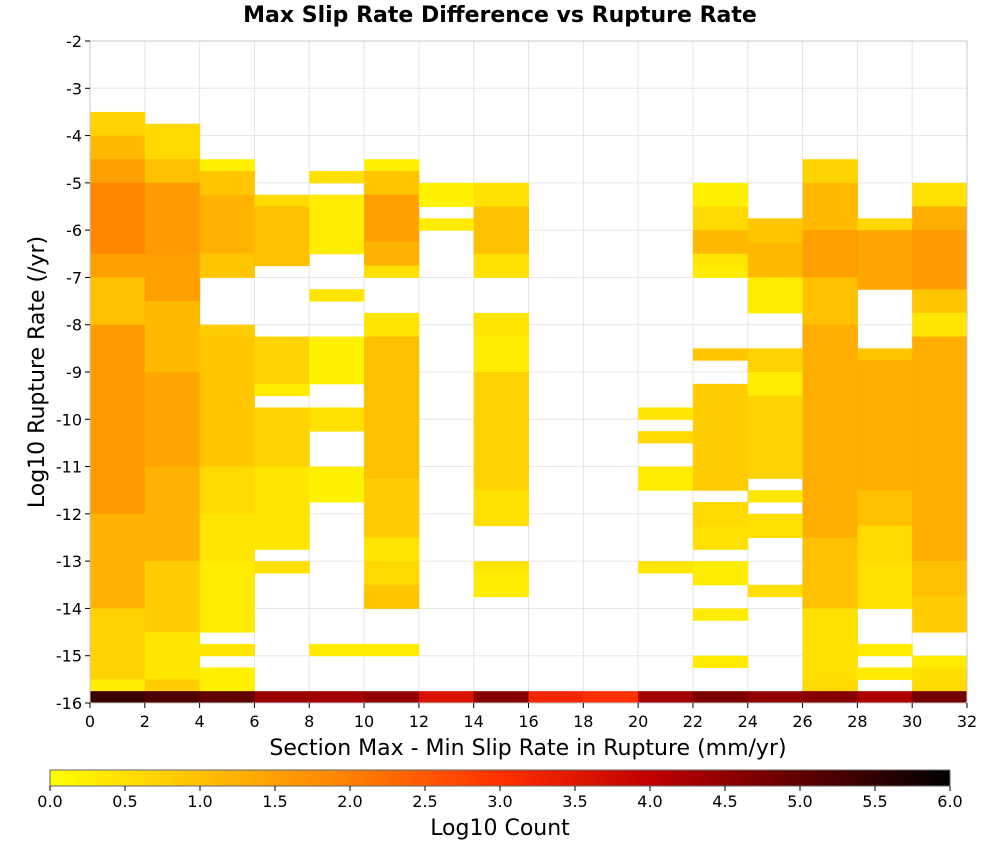 This screenshot has height=850, width=1000. I want to click on x-tick-label: 30, so click(912, 721).